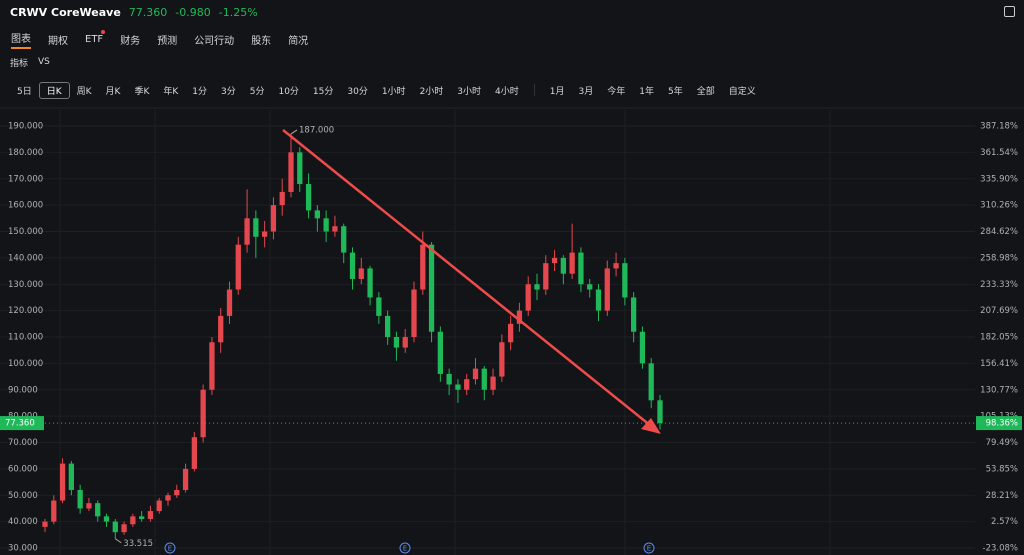 This screenshot has height=555, width=1024. I want to click on tool: 指标, so click(19, 63).